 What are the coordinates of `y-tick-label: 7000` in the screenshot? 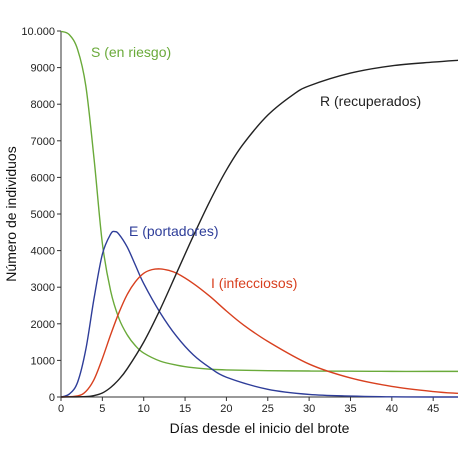 It's located at (43, 142).